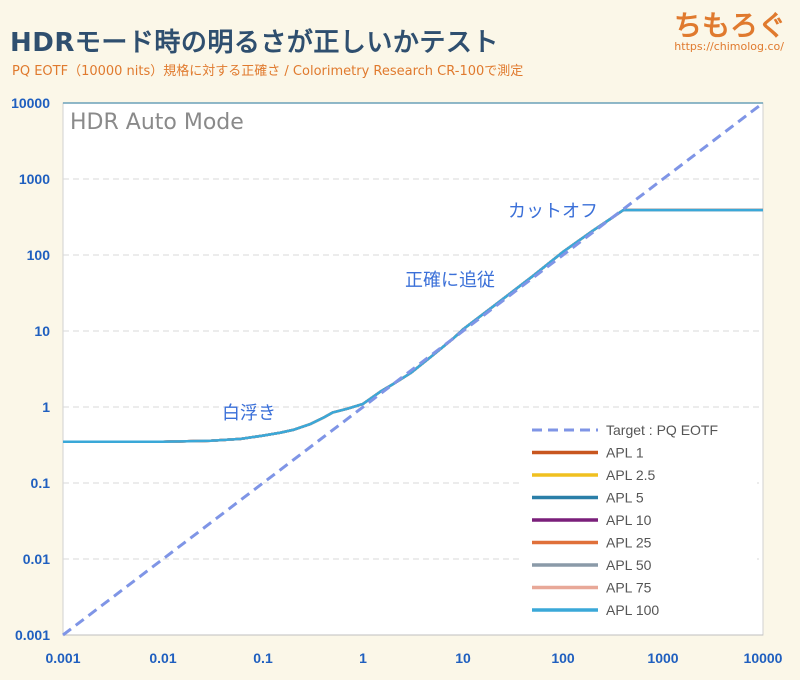  Describe the element at coordinates (763, 658) in the screenshot. I see `x-tick-label: 10000` at that location.